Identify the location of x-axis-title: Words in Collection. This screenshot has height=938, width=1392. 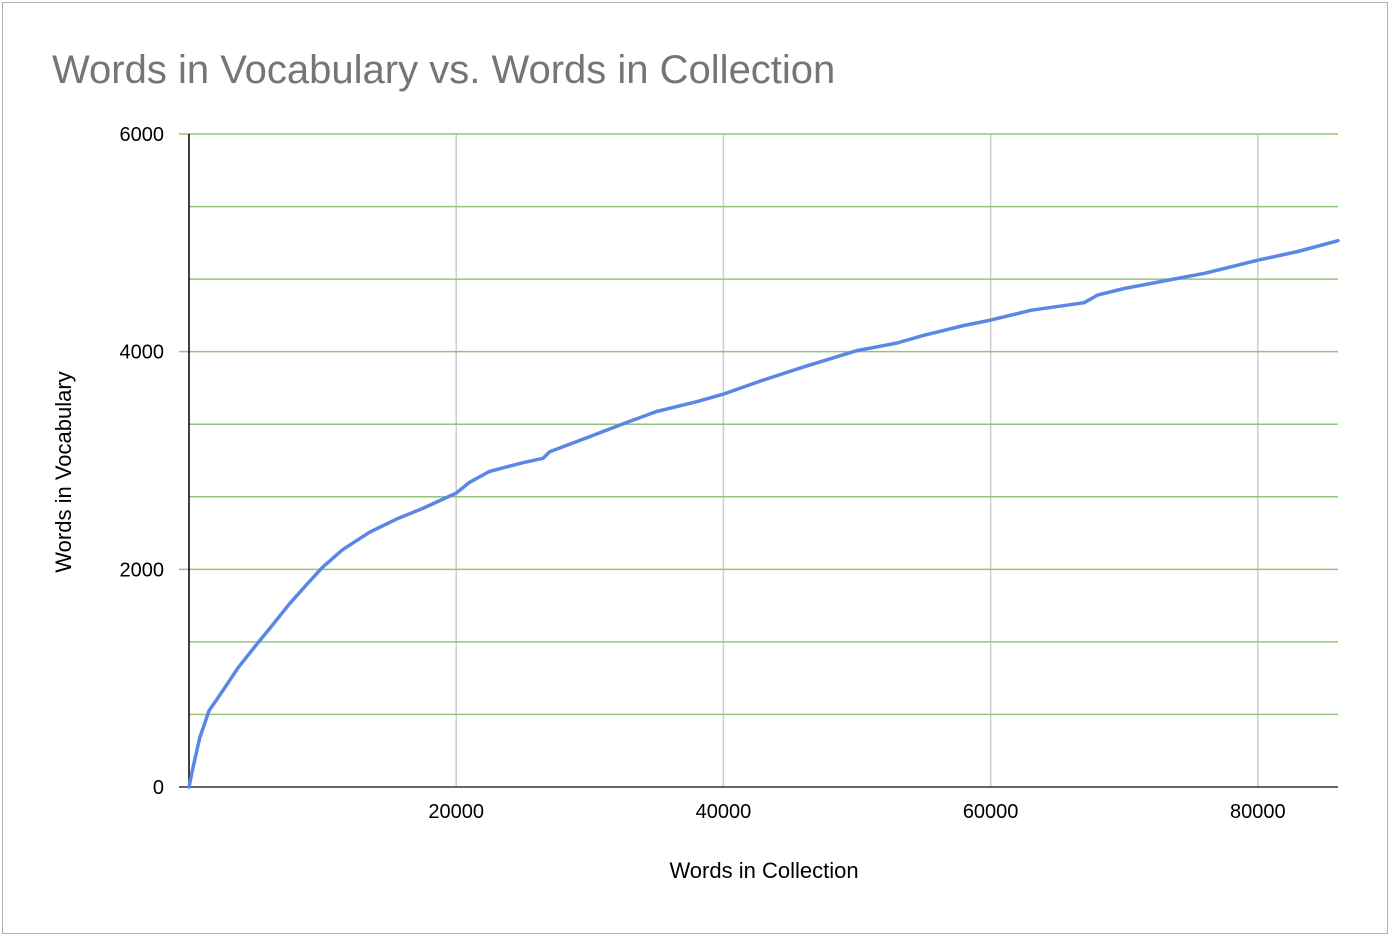
(764, 870).